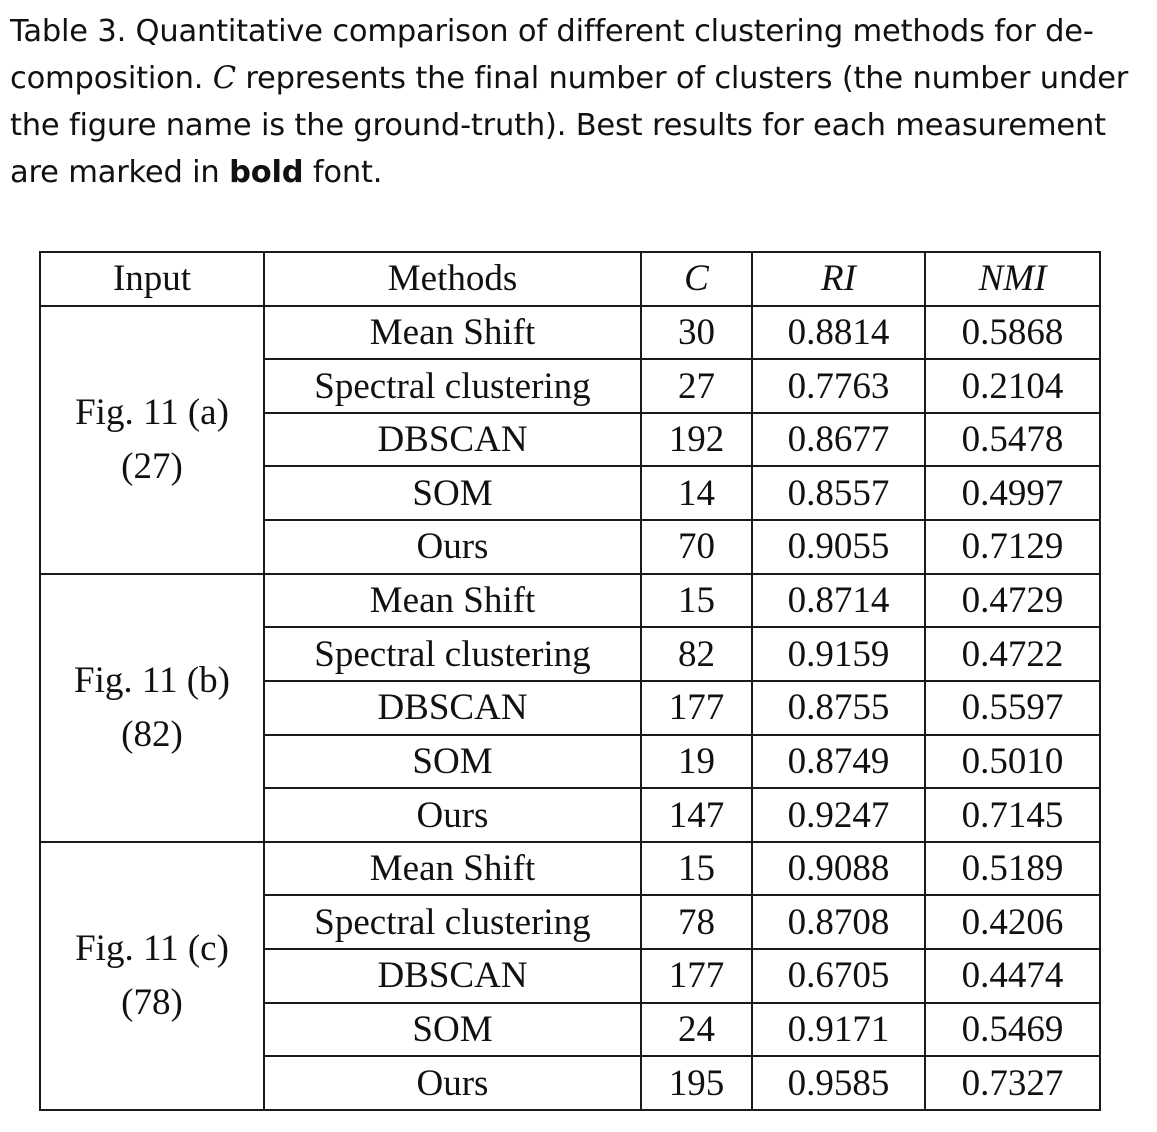 The width and height of the screenshot is (1157, 1132). Describe the element at coordinates (152, 948) in the screenshot. I see `input-fig-label: Fig. 11 (c)` at that location.